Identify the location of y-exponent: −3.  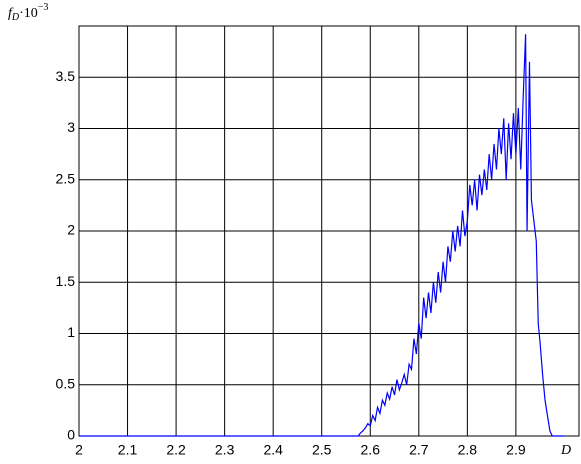
(43, 7).